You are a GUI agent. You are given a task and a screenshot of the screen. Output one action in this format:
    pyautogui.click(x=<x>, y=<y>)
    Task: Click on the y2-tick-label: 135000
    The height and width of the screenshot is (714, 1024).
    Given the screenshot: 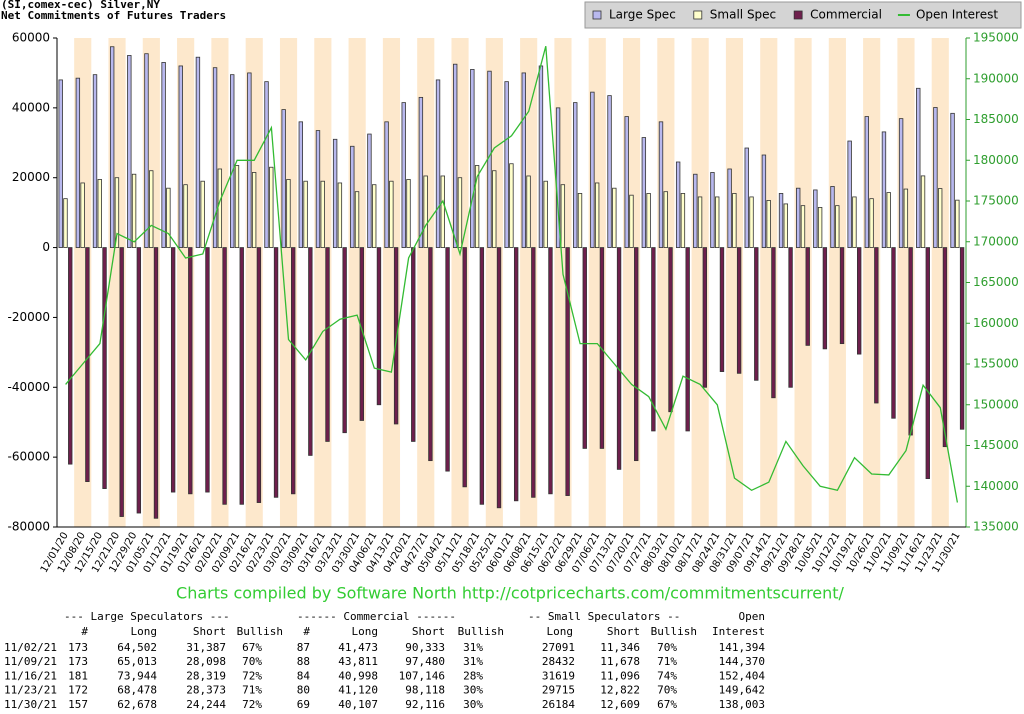 What is the action you would take?
    pyautogui.click(x=996, y=527)
    